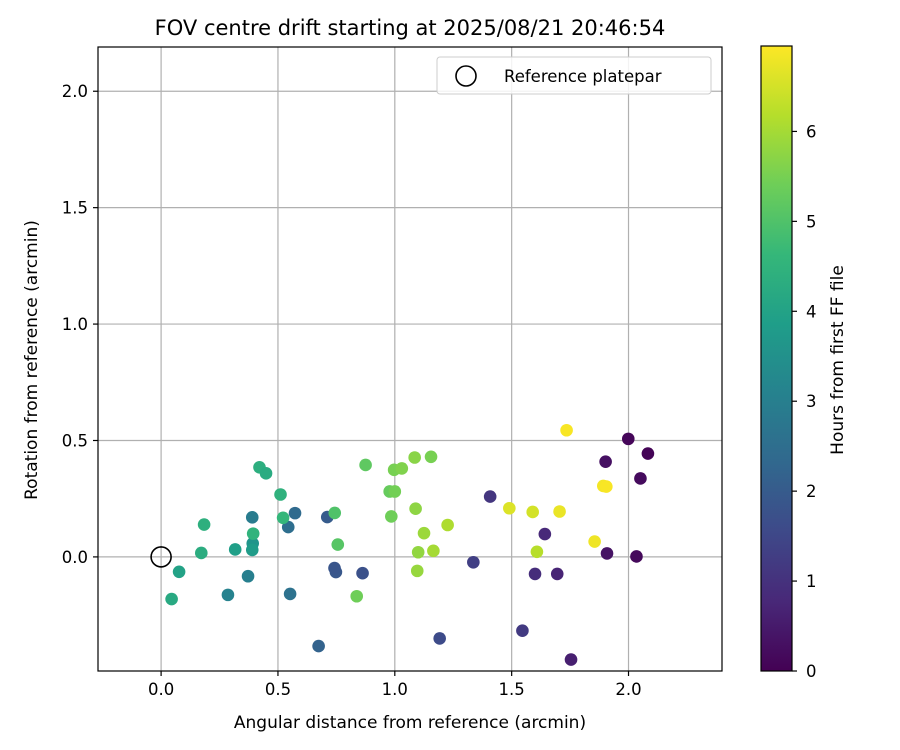  Describe the element at coordinates (32, 360) in the screenshot. I see `y-axis-label: Rotation from reference (arcmin)` at that location.